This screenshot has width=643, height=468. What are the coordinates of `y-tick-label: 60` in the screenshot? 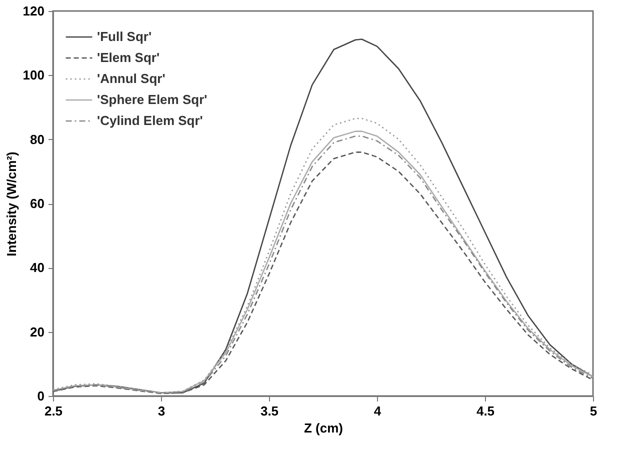 It's located at (37, 203).